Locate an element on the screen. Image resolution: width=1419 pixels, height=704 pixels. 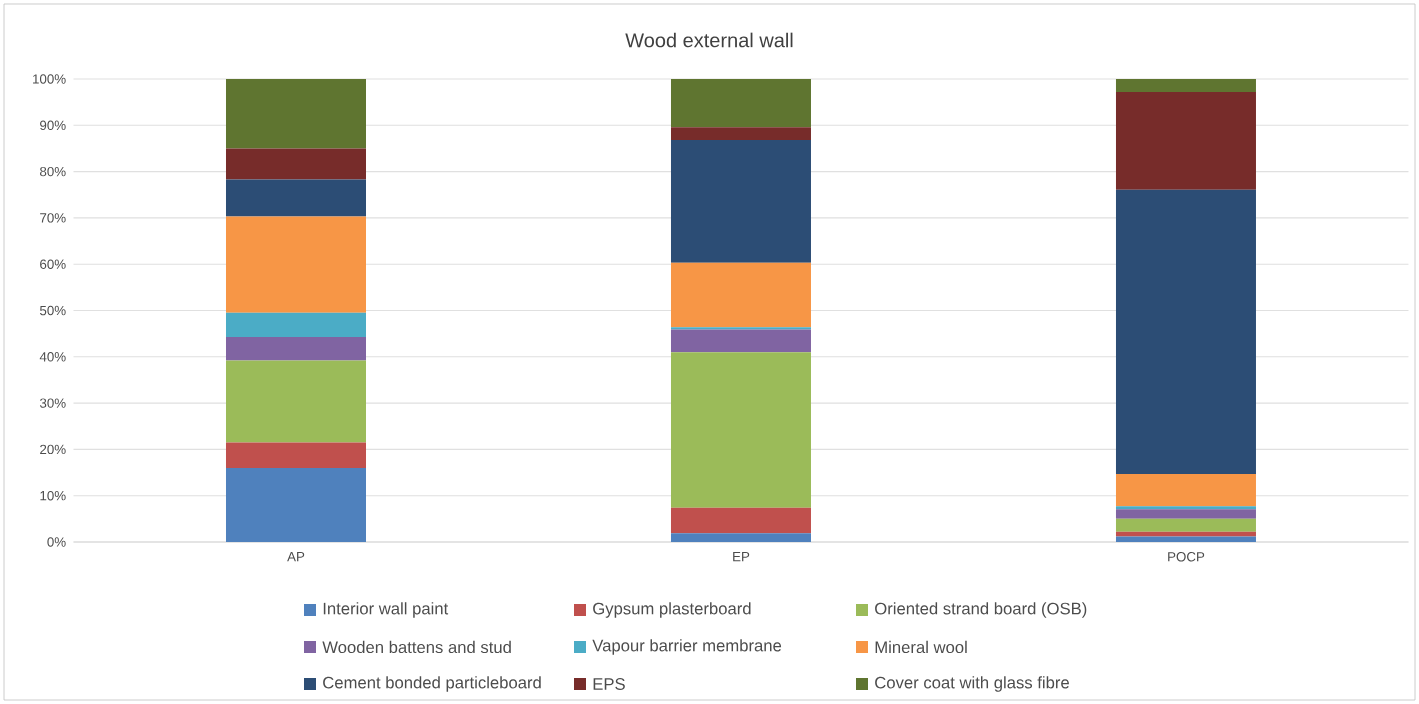
y-tick-label: 30% is located at coordinates (52, 403).